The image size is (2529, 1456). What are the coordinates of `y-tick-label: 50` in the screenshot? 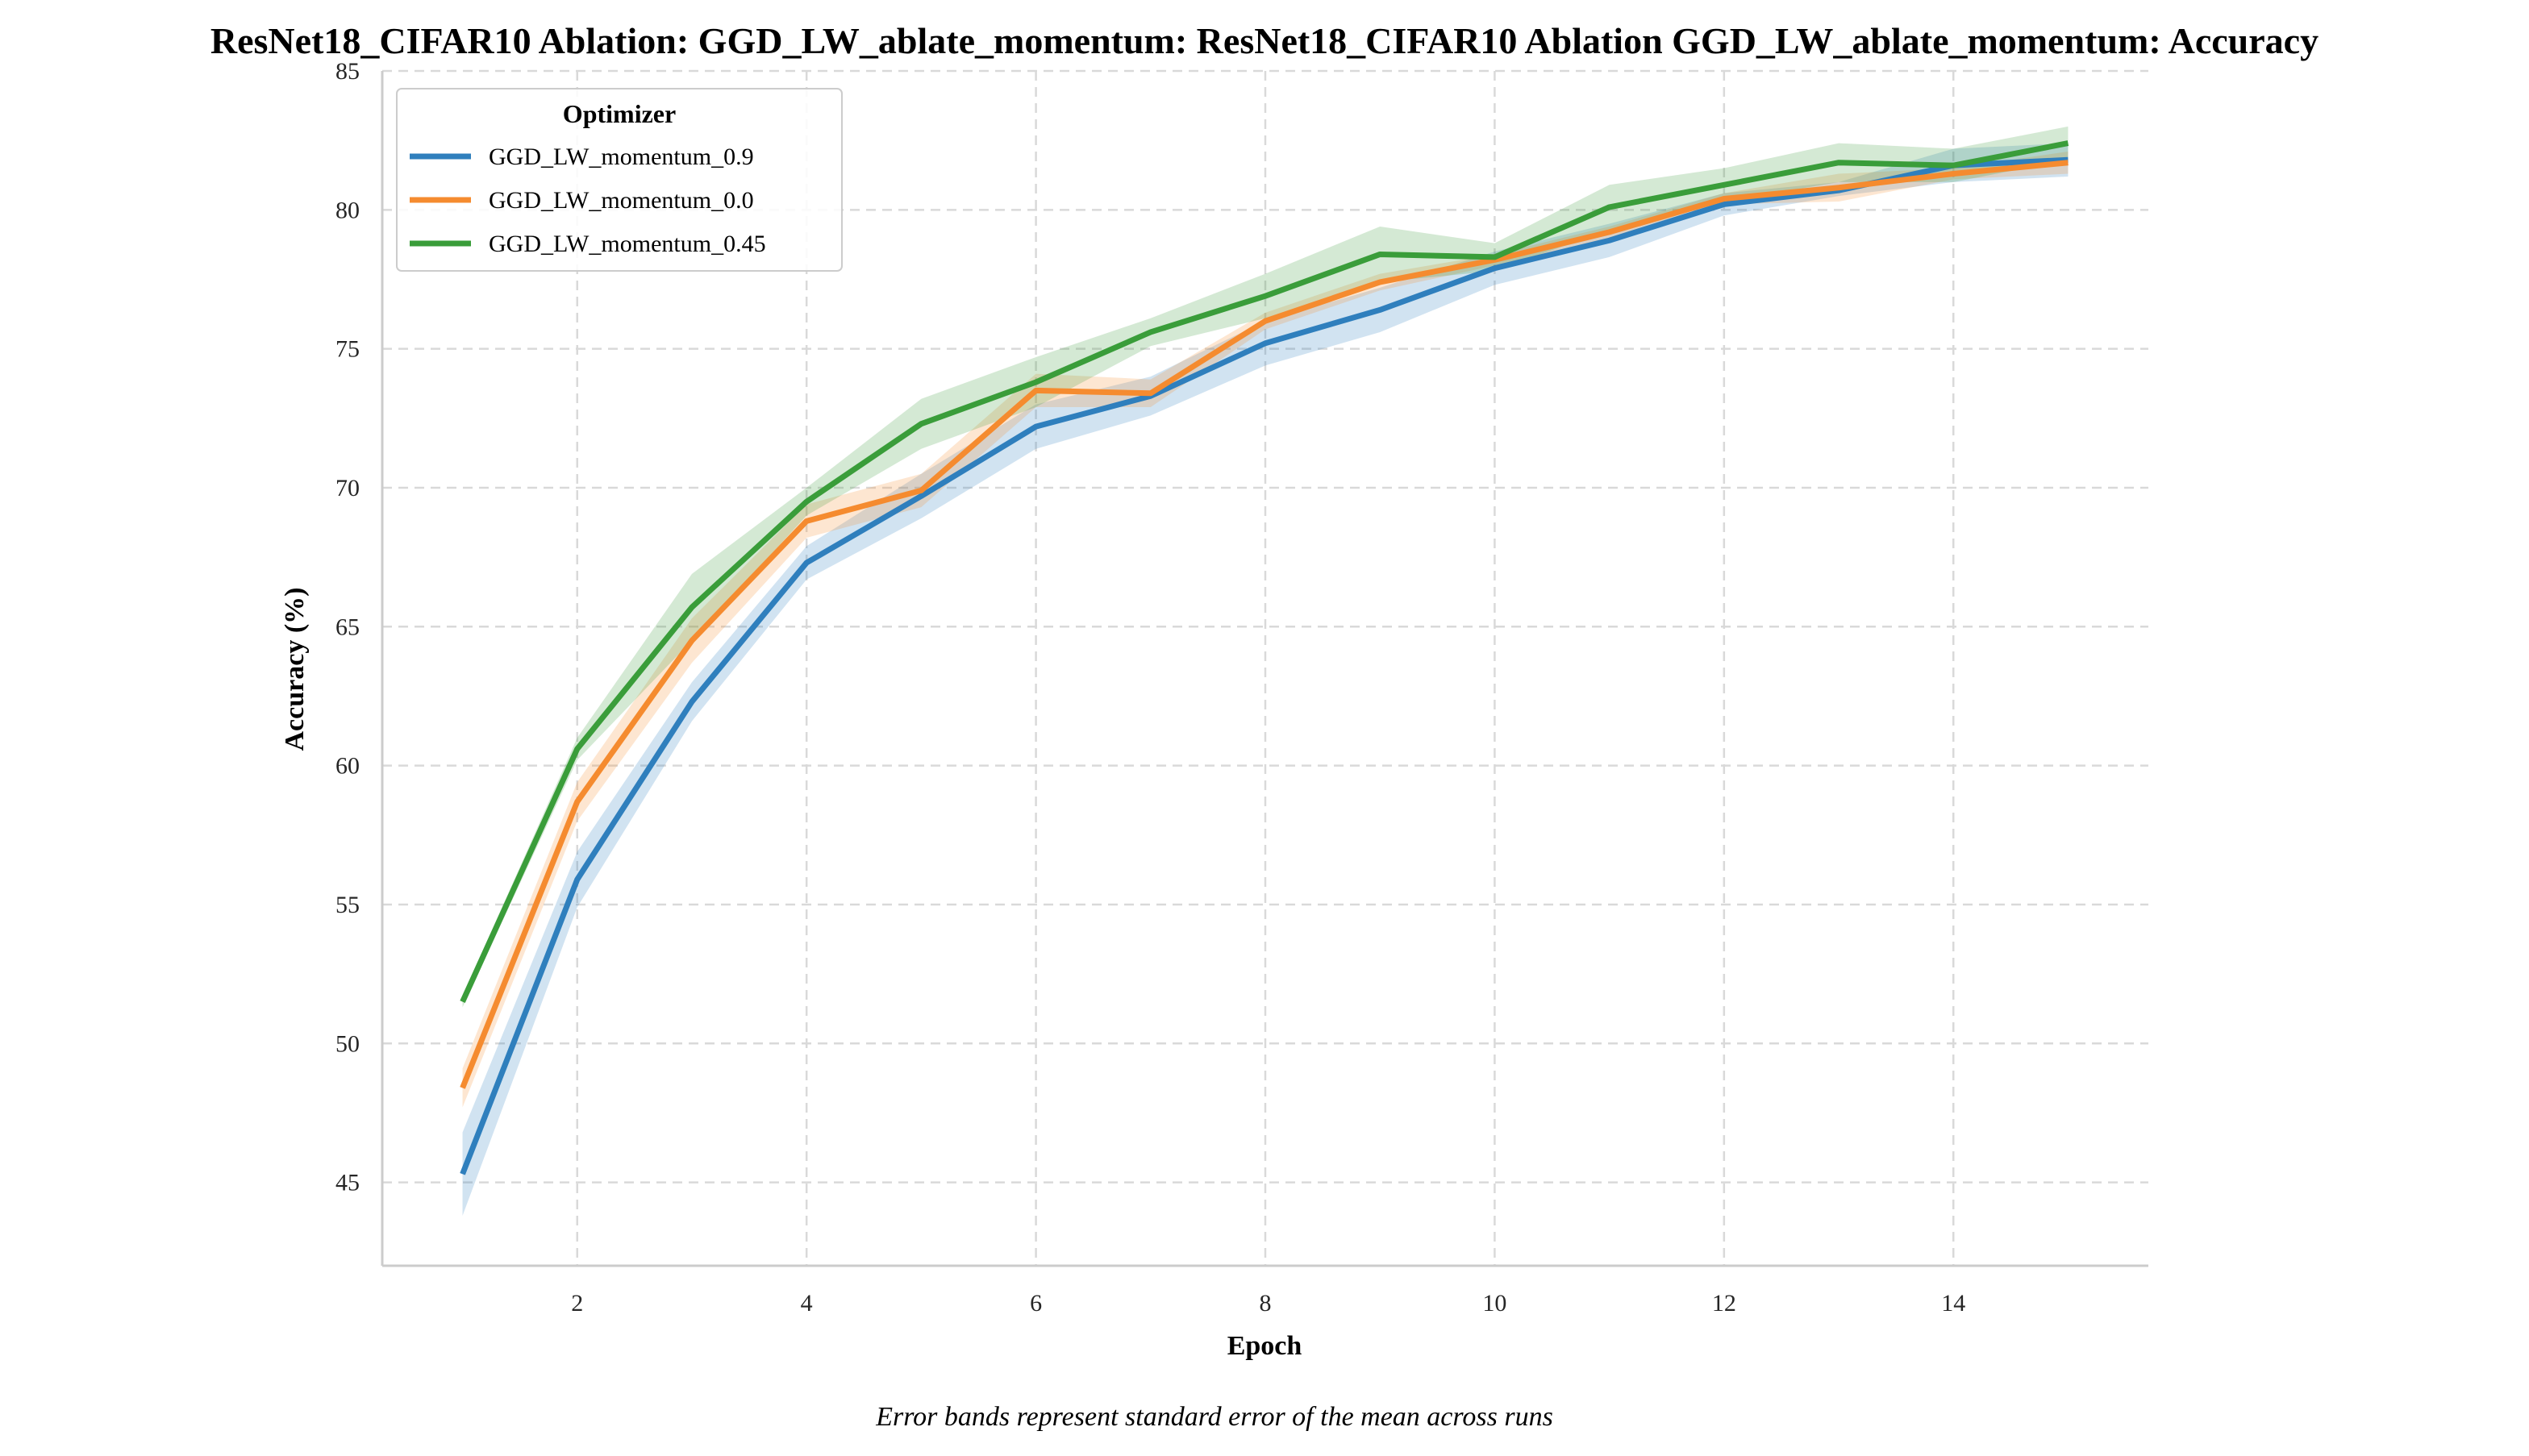 It's located at (347, 1043).